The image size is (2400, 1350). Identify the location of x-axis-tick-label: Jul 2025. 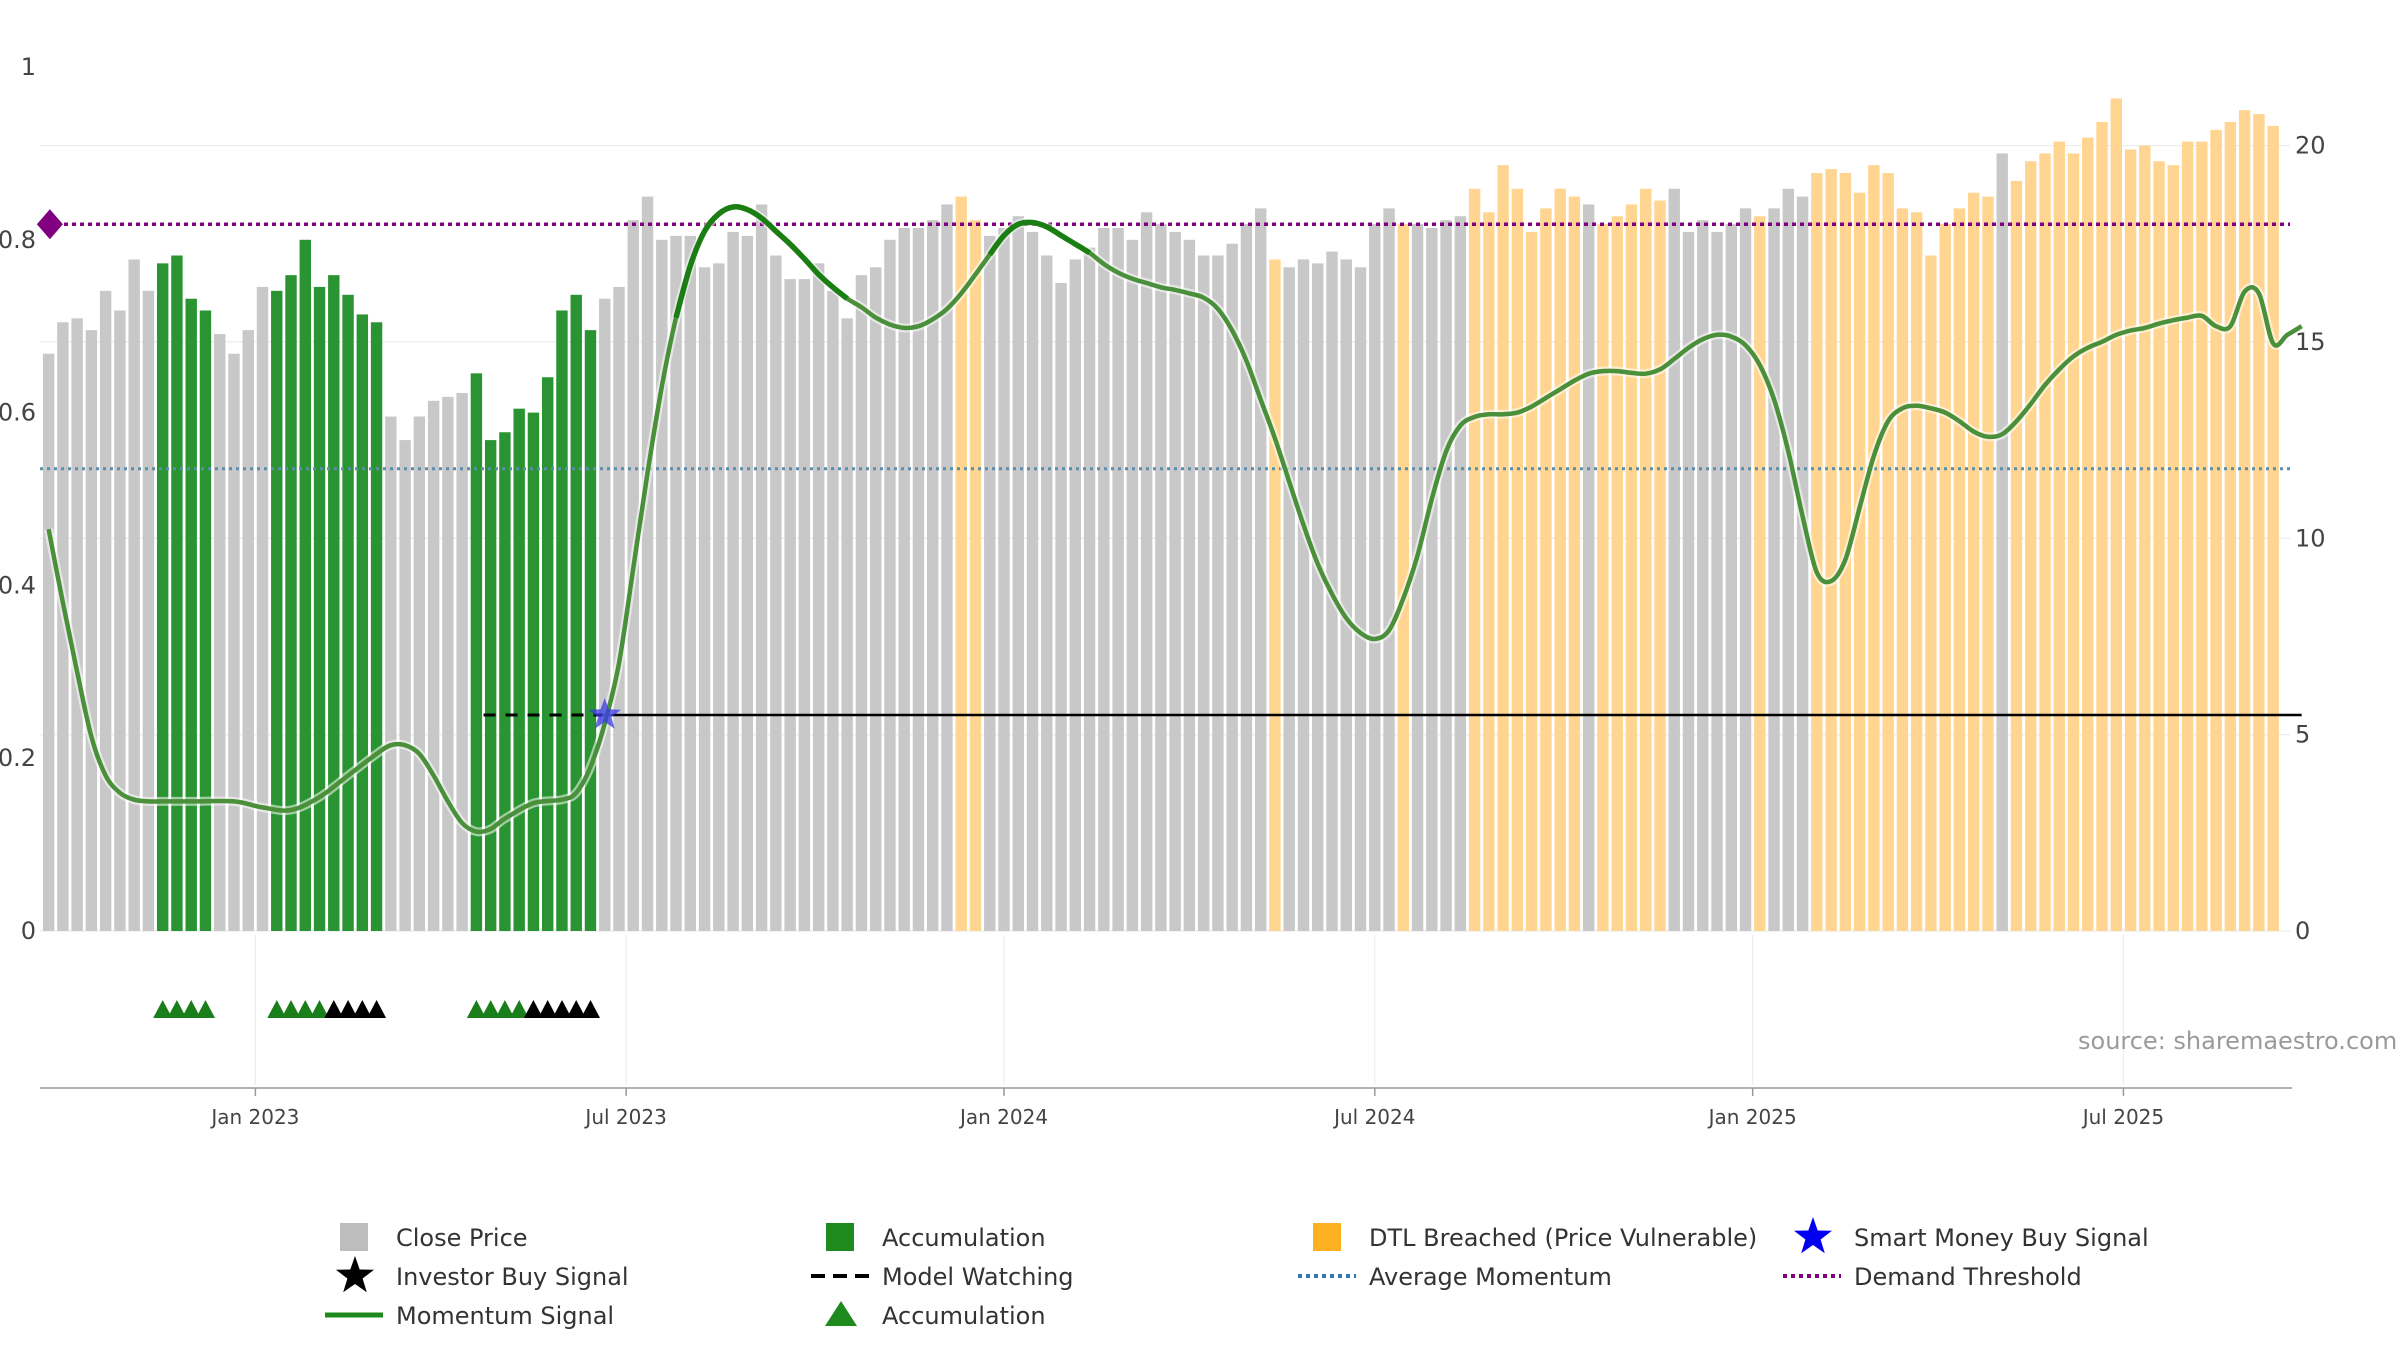
(2122, 1117).